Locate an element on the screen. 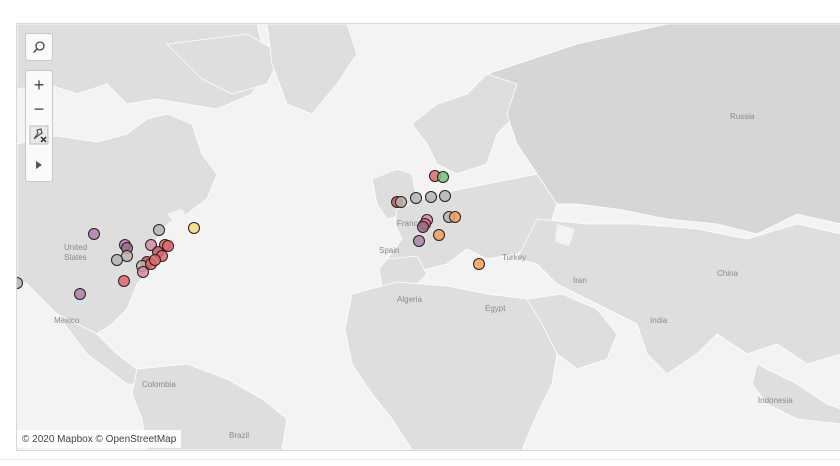 The image size is (840, 466). zoom-in-button: + is located at coordinates (39, 84).